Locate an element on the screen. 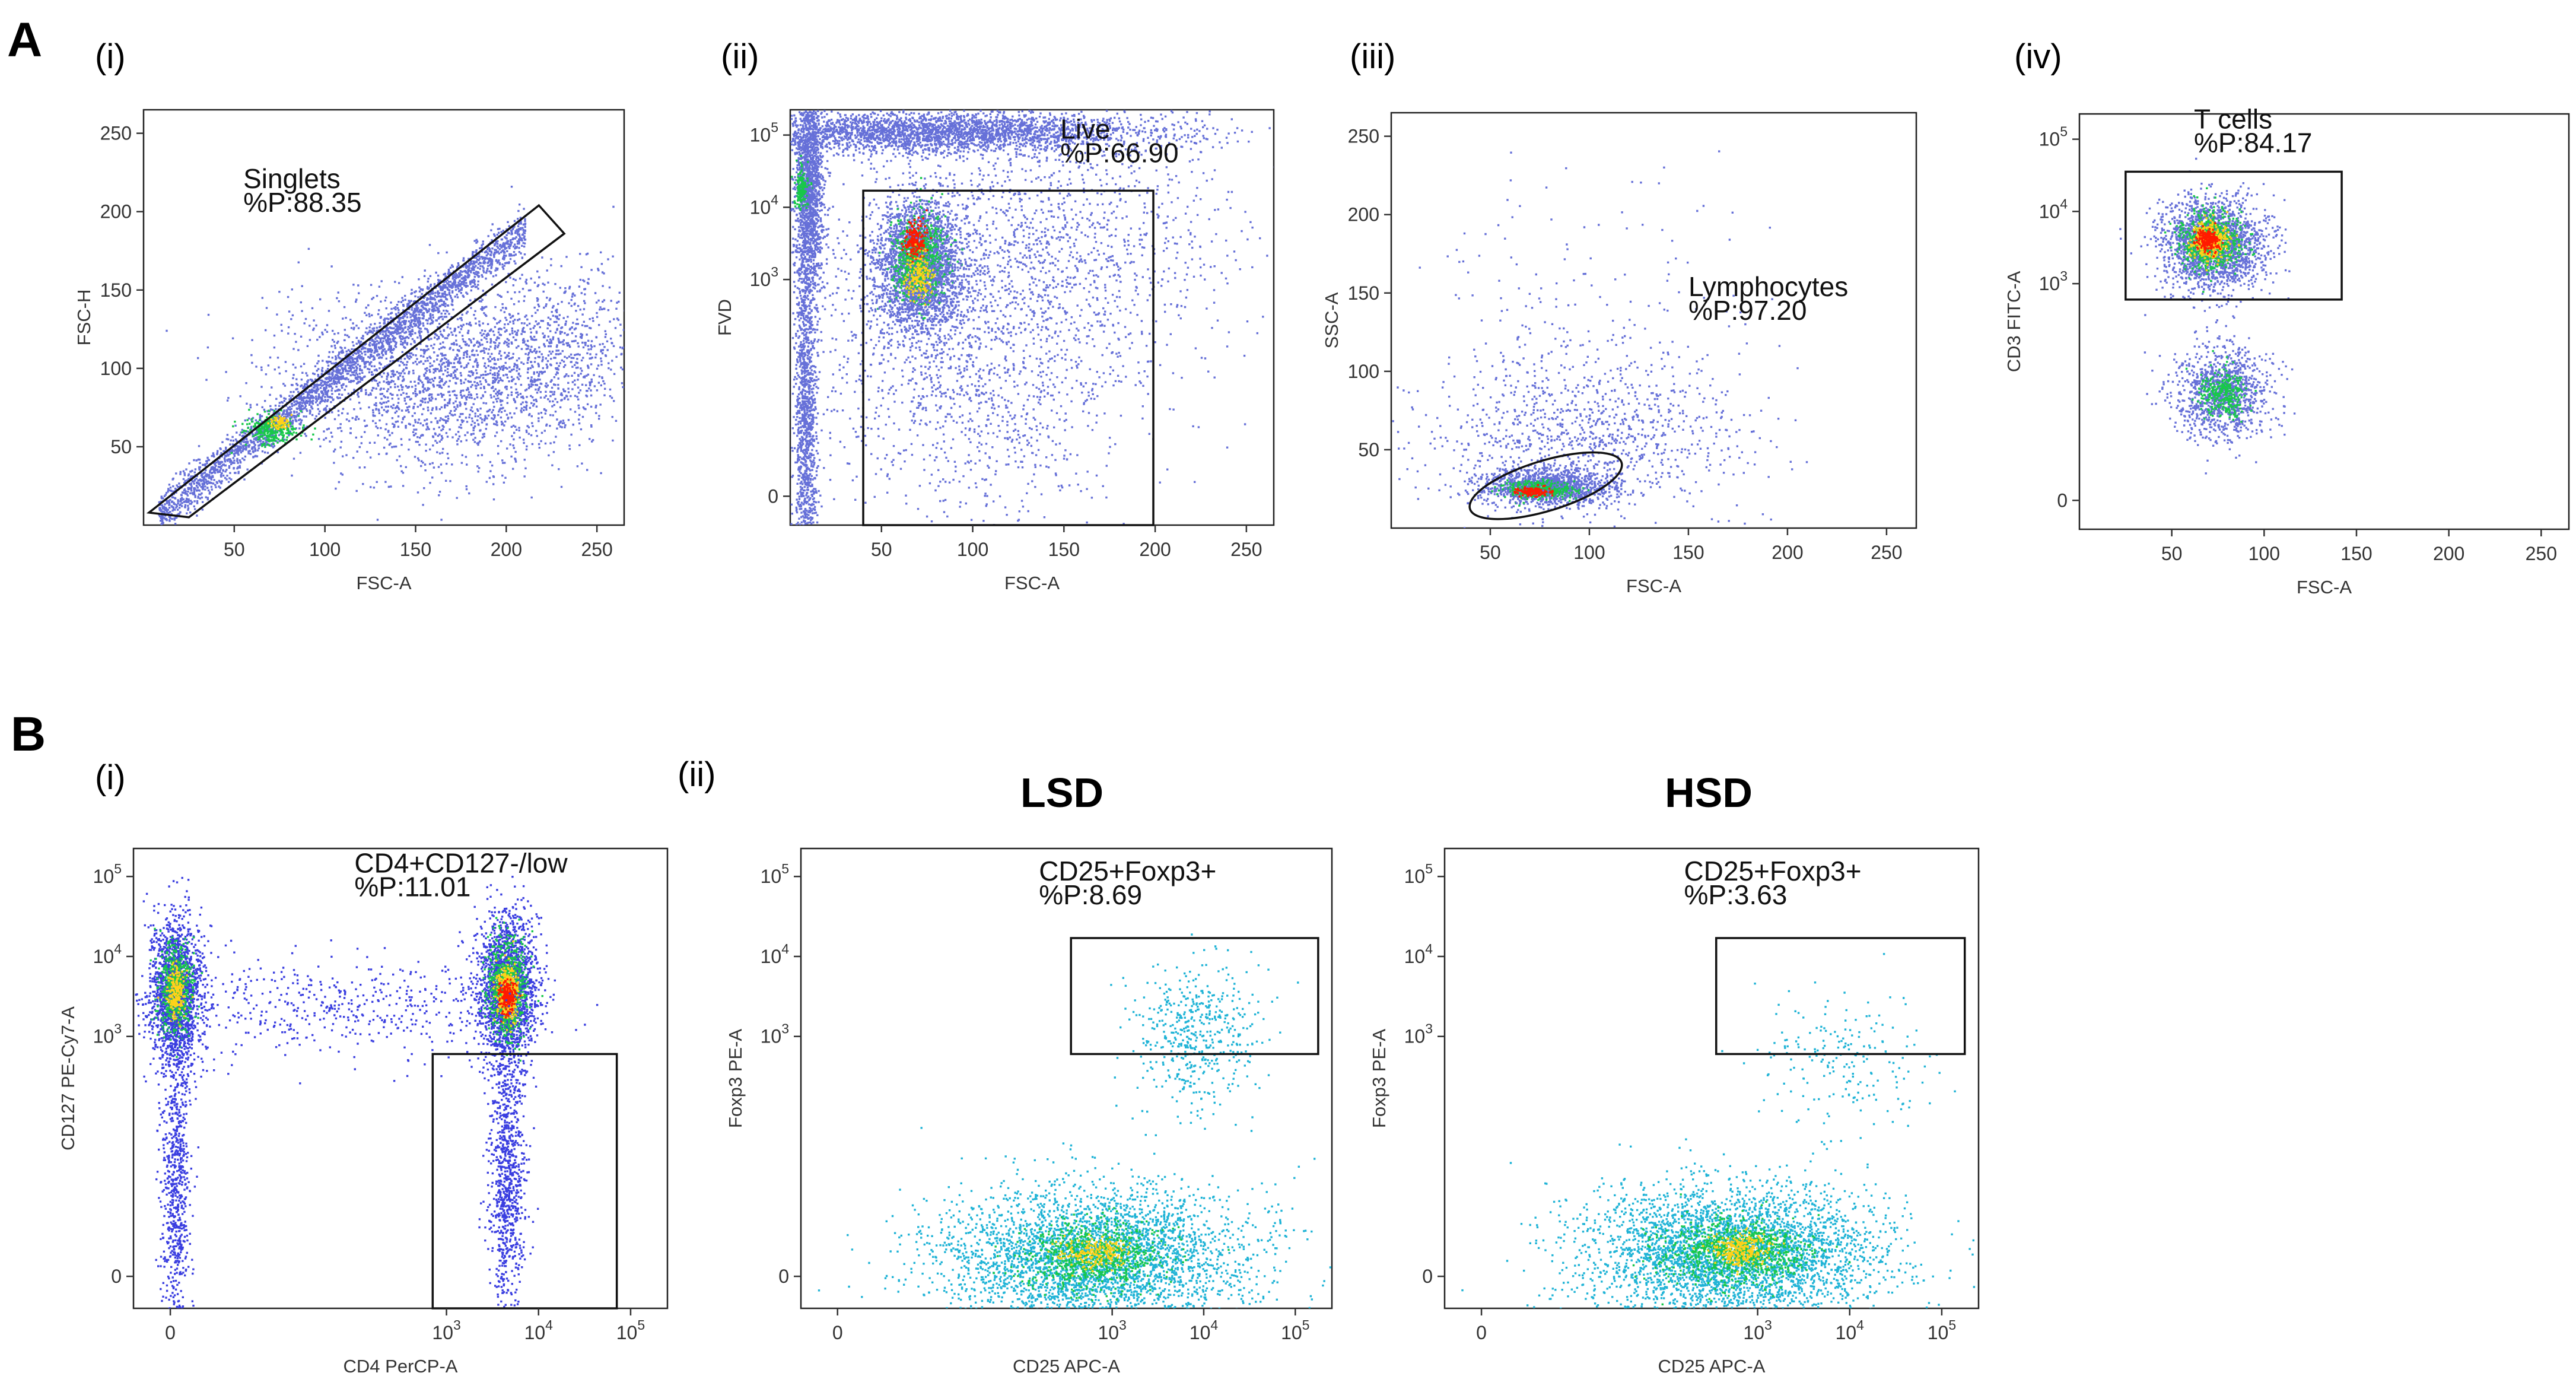  gate-stat: %P:3.63 is located at coordinates (1735, 894).